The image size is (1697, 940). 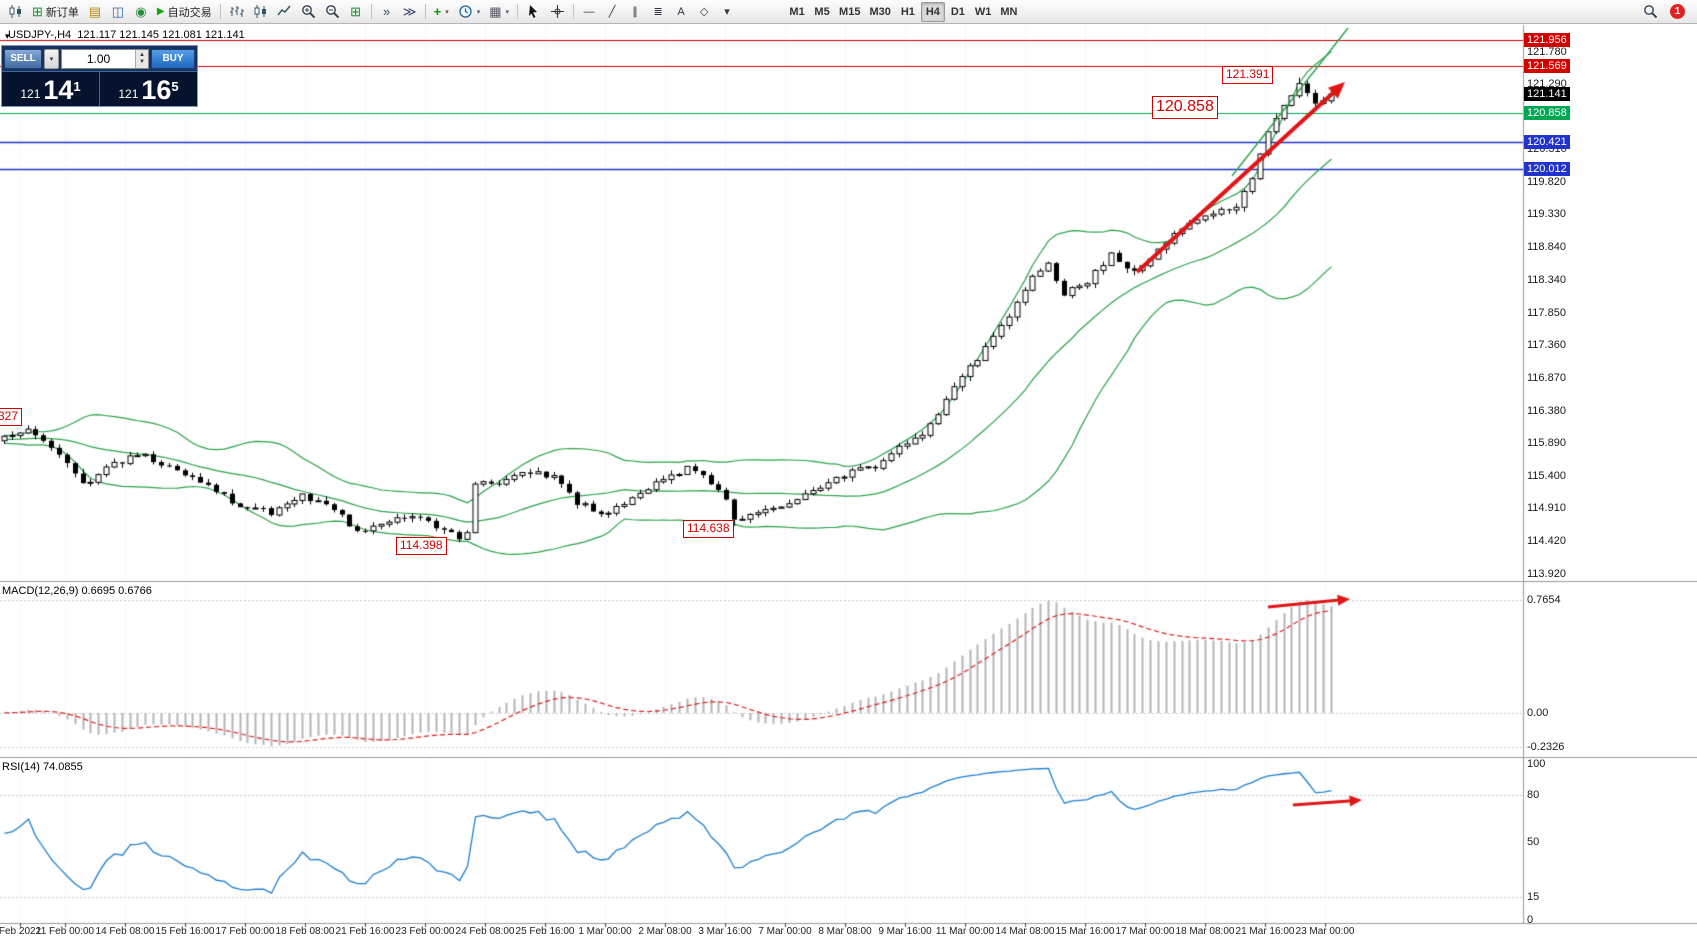 What do you see at coordinates (1546, 410) in the screenshot?
I see `price-tick: 116.380` at bounding box center [1546, 410].